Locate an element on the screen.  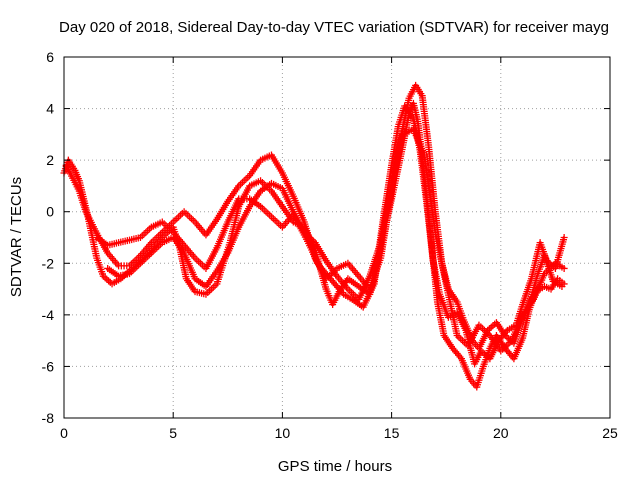
y-tick-label: 0 is located at coordinates (50, 212).